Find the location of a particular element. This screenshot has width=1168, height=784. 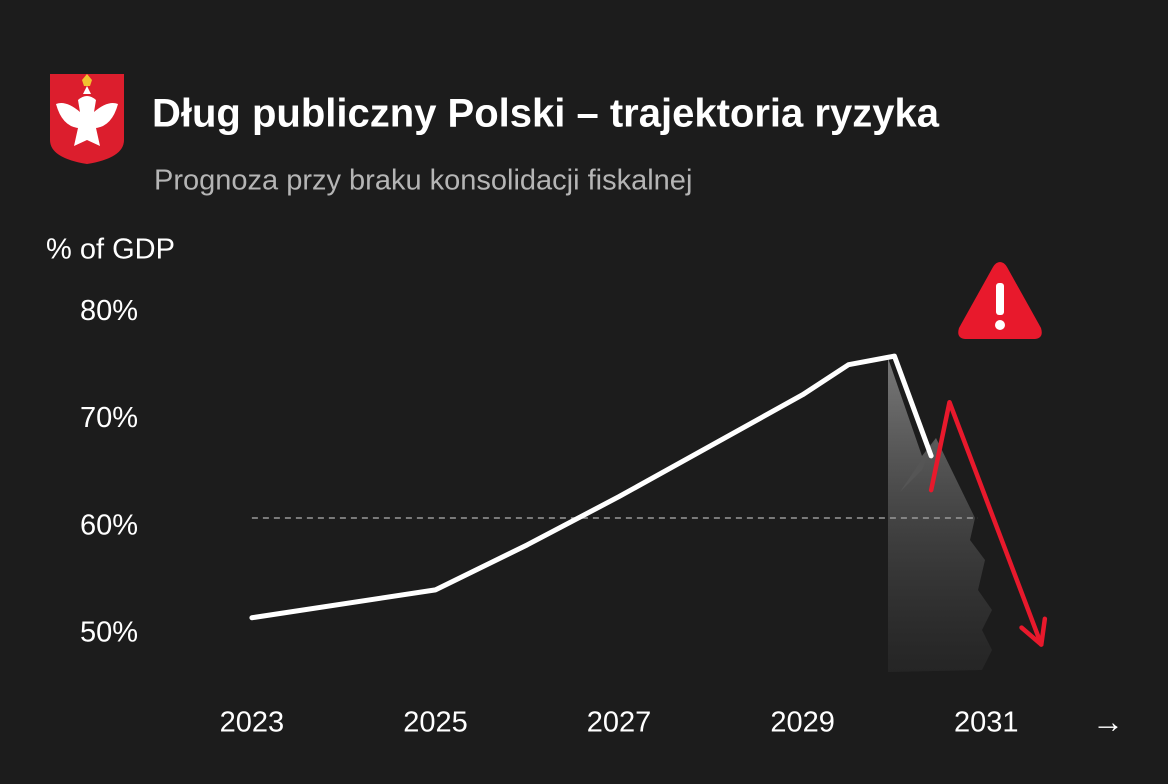

warning-icon is located at coordinates (1000, 300).